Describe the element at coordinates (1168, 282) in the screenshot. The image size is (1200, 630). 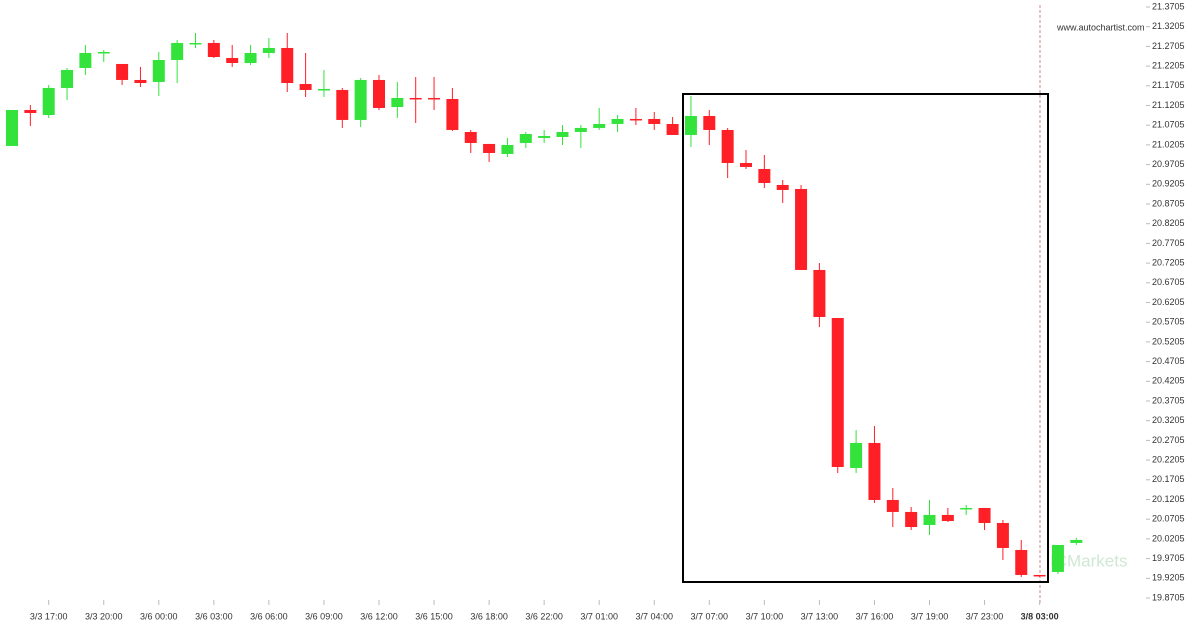
I see `y-tick-label: 20.6705` at that location.